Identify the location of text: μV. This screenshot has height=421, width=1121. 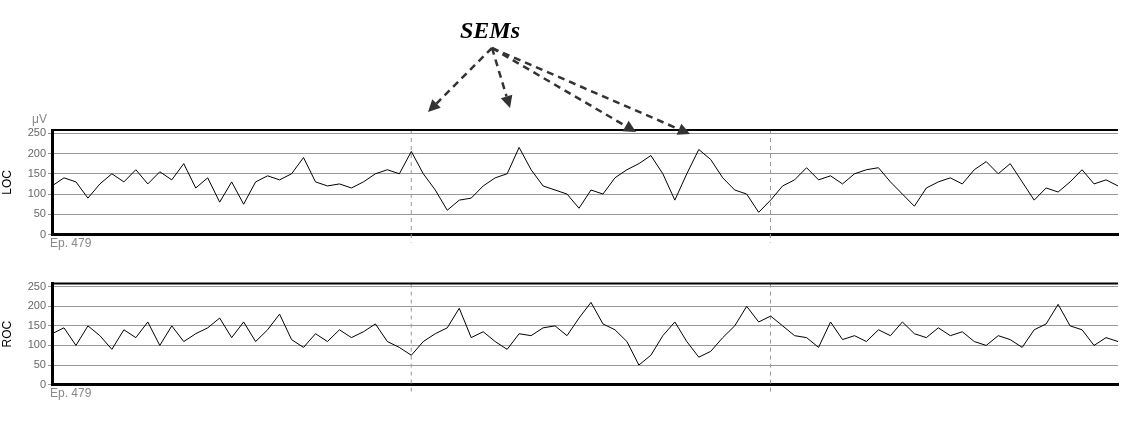
(39, 119).